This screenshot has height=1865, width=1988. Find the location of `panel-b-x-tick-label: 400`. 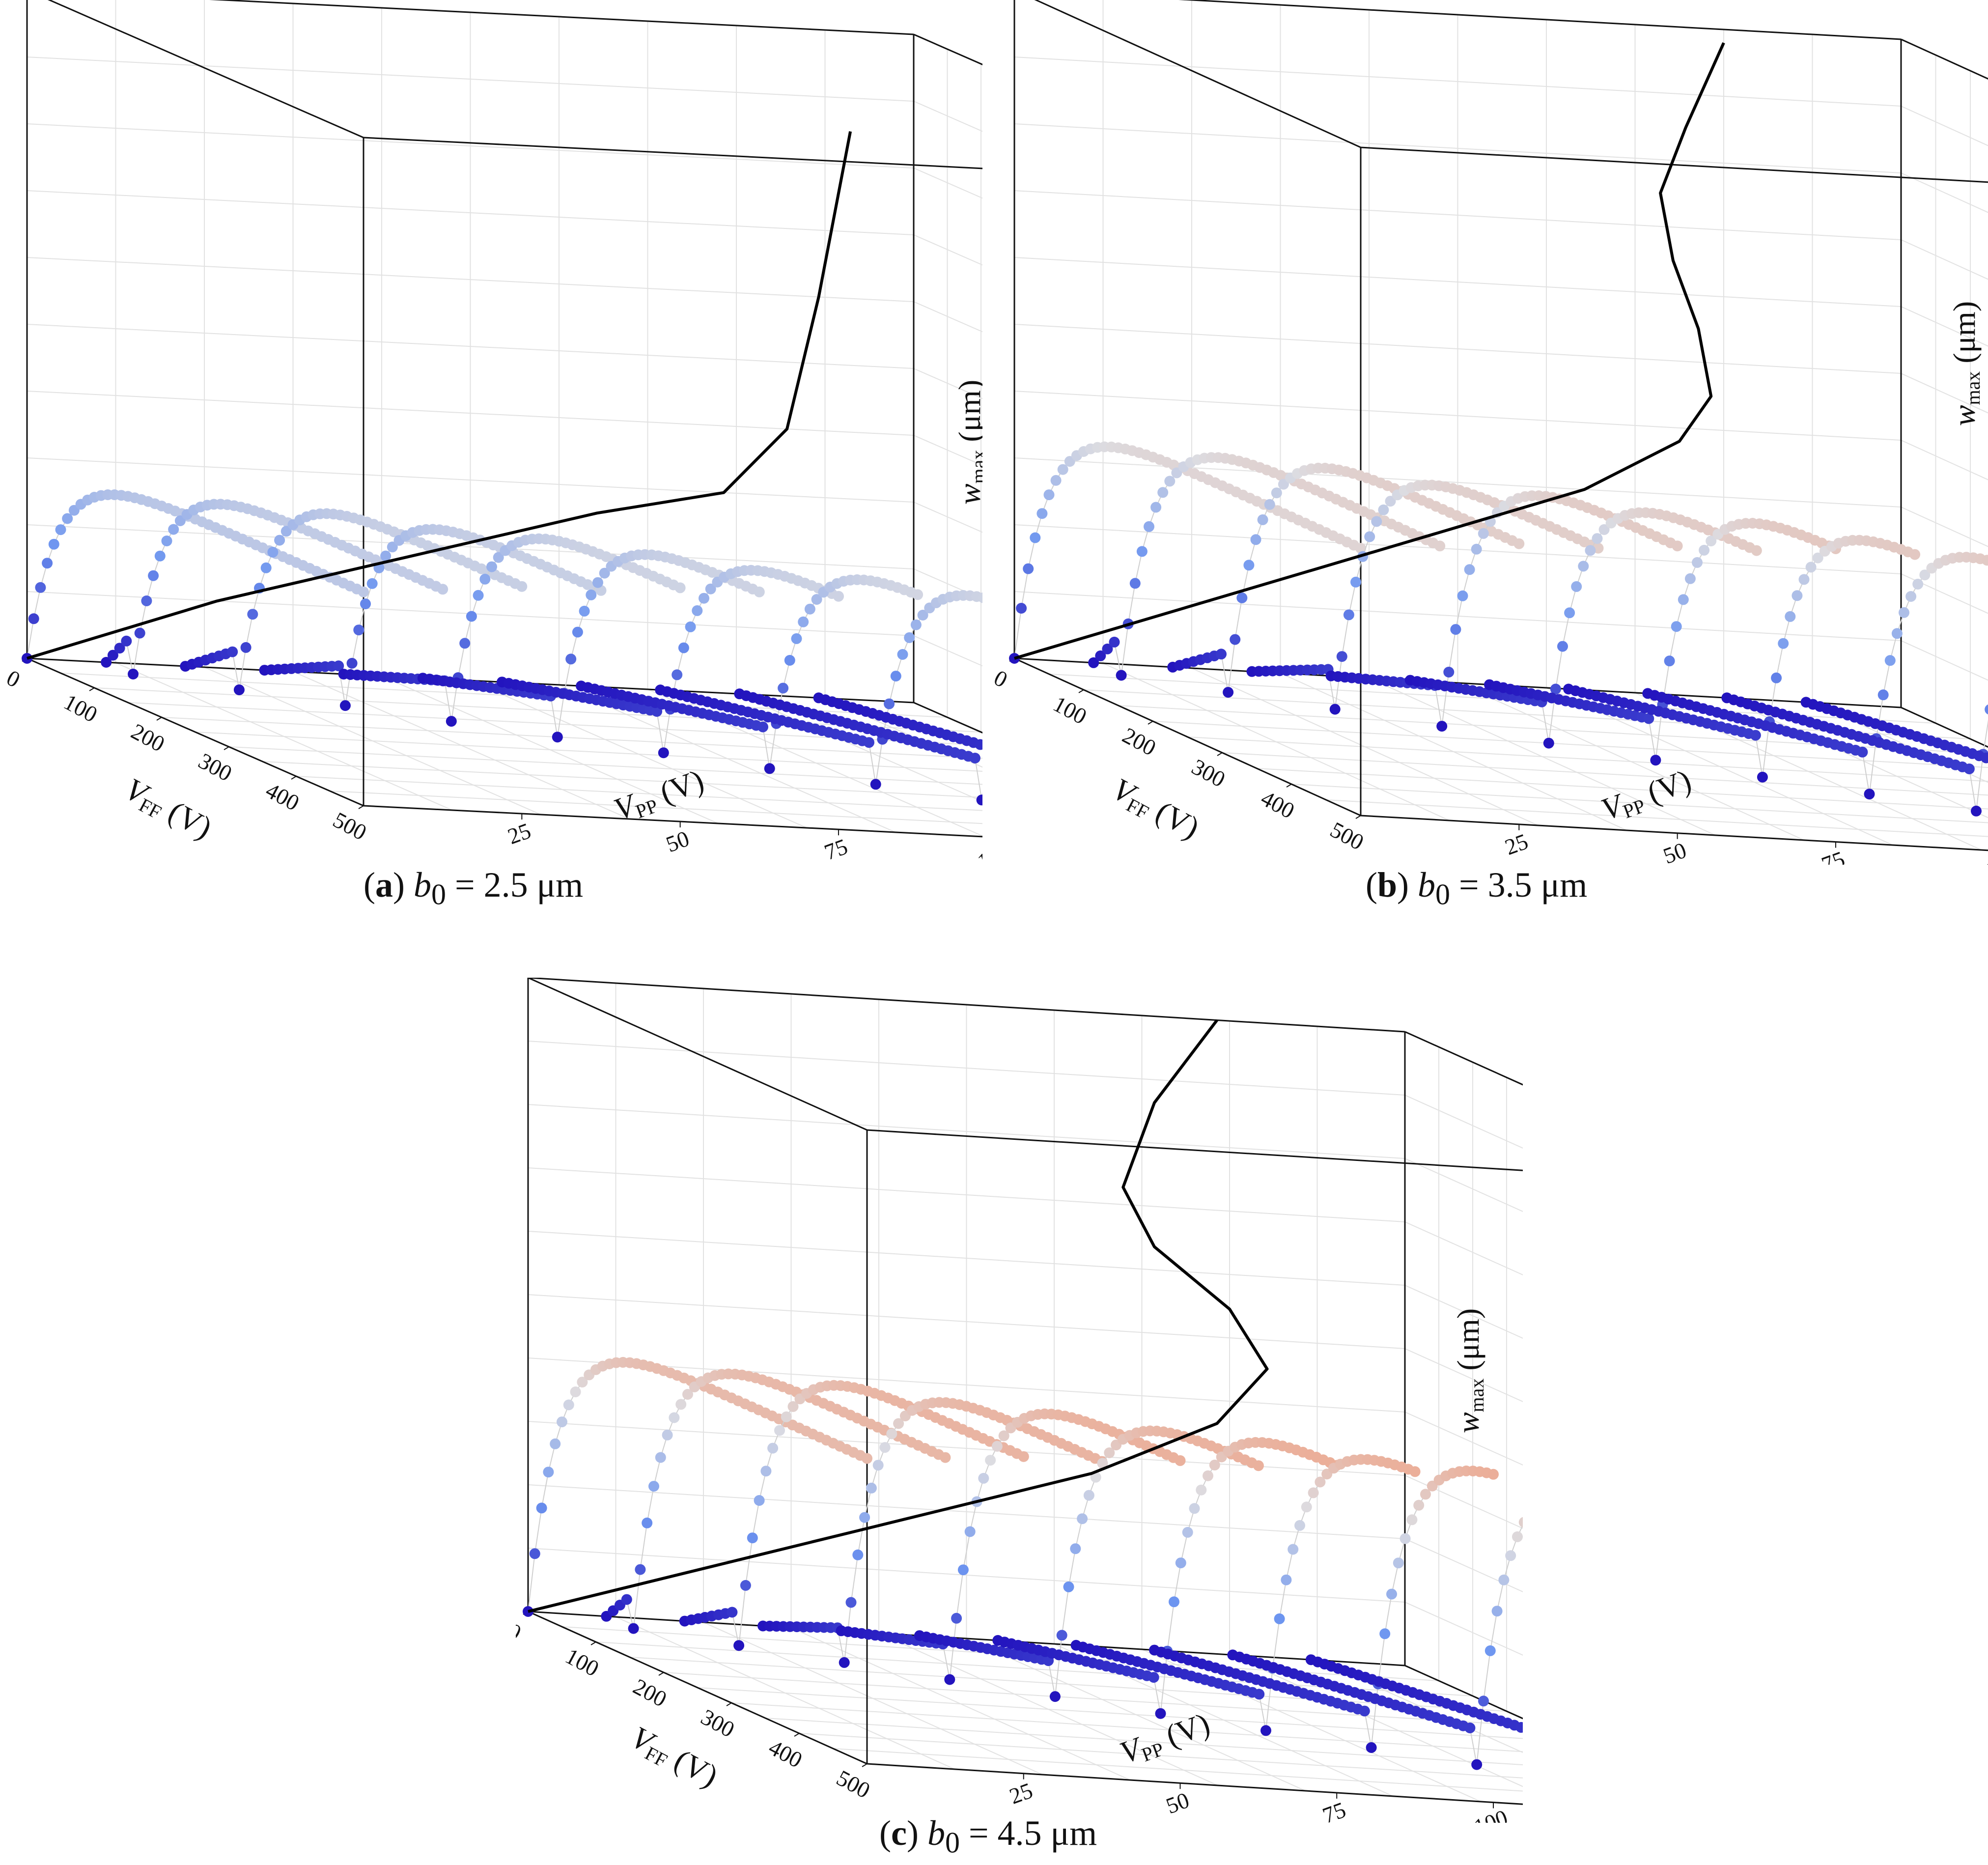

panel-b-x-tick-label: 400 is located at coordinates (1278, 804).